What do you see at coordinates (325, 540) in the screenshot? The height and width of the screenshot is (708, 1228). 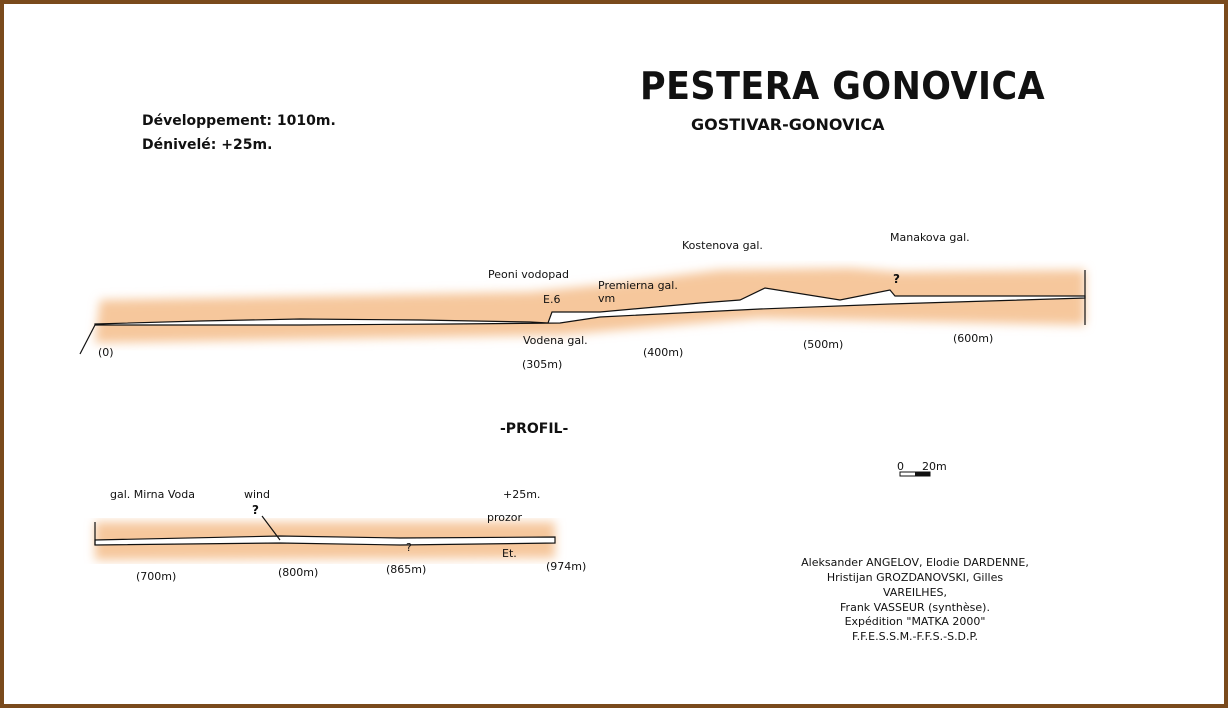 I see `lower-passage` at bounding box center [325, 540].